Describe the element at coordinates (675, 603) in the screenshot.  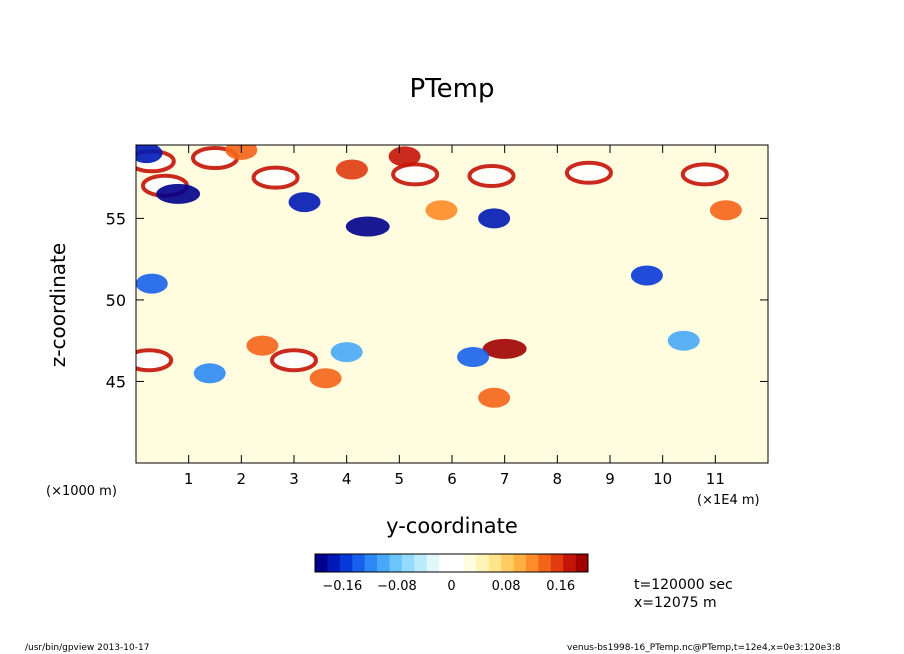
I see `position-readout: x=12075 m` at that location.